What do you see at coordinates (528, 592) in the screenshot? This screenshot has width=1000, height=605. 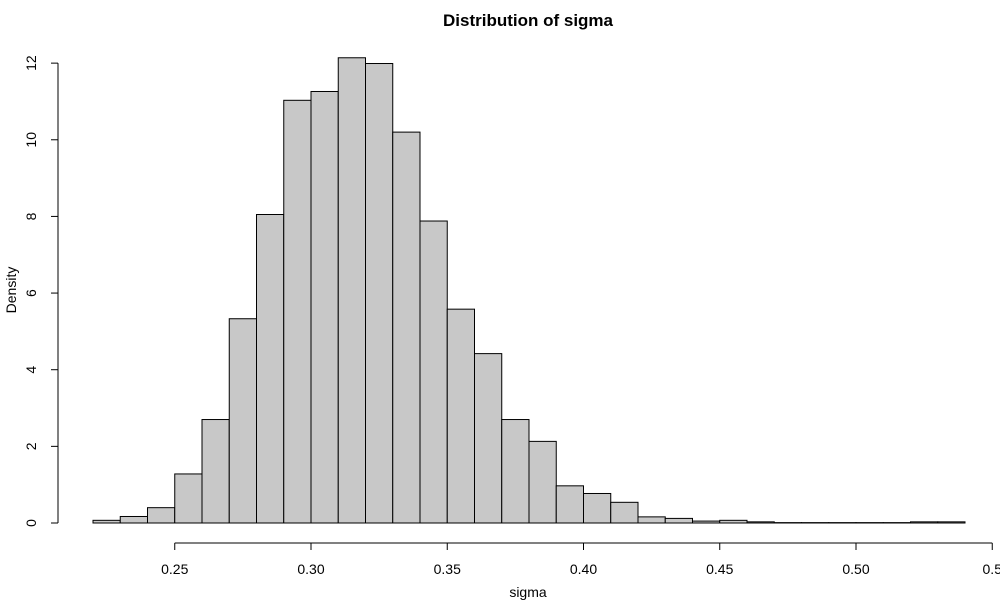 I see `x-axis-label: sigma` at bounding box center [528, 592].